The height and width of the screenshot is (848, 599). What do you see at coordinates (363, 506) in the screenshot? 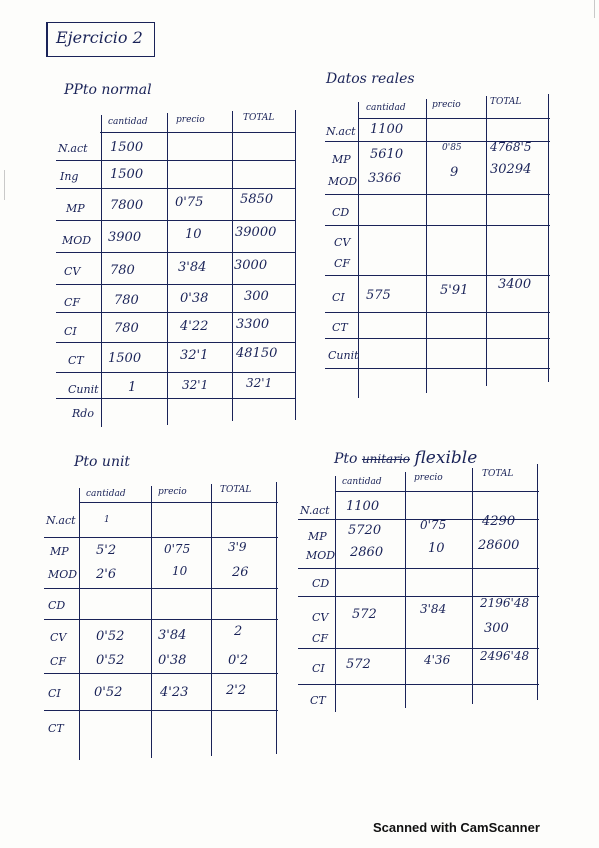
I see `t4-cant-0: 1100` at bounding box center [363, 506].